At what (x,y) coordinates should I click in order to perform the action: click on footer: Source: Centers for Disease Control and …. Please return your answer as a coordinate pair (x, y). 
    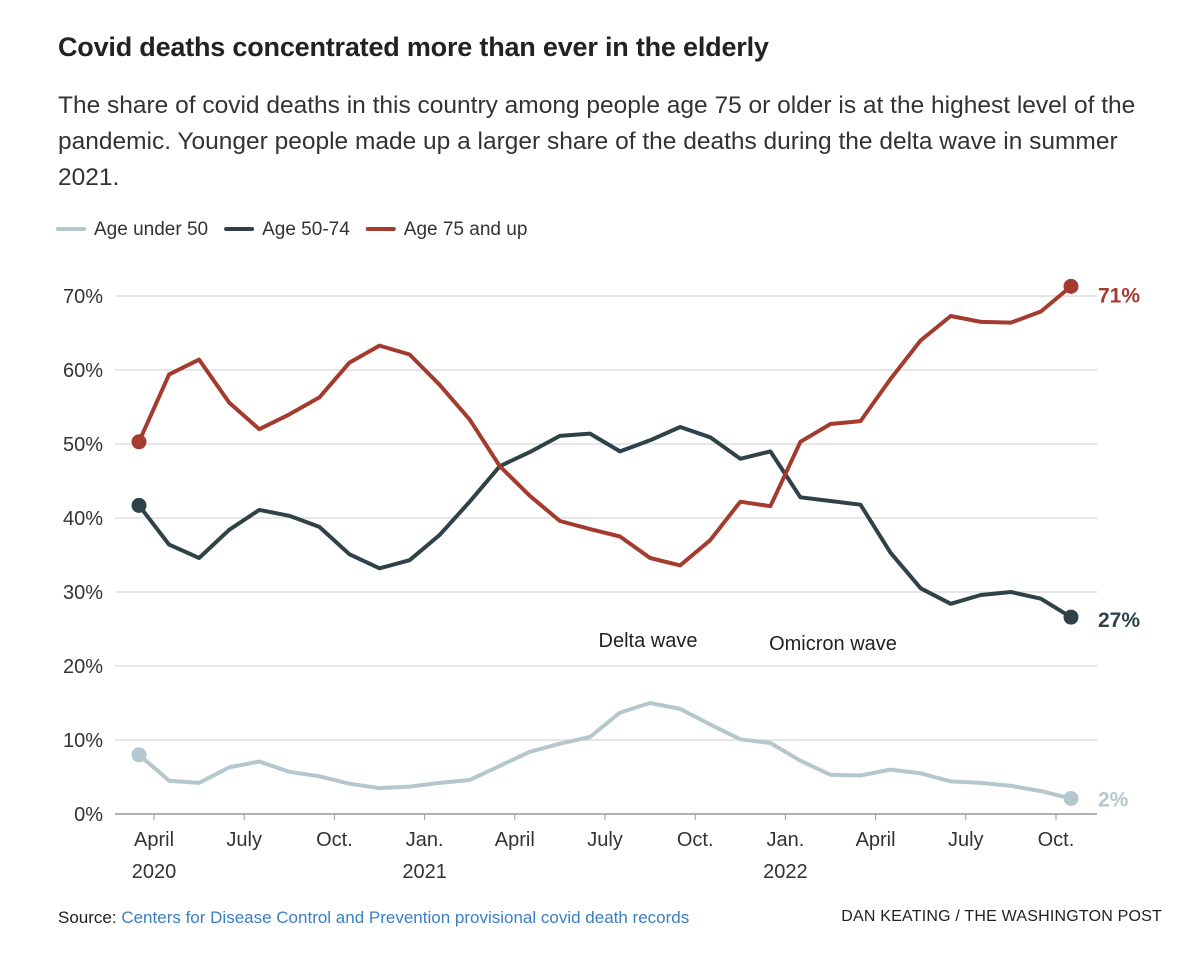
    Looking at the image, I should click on (610, 918).